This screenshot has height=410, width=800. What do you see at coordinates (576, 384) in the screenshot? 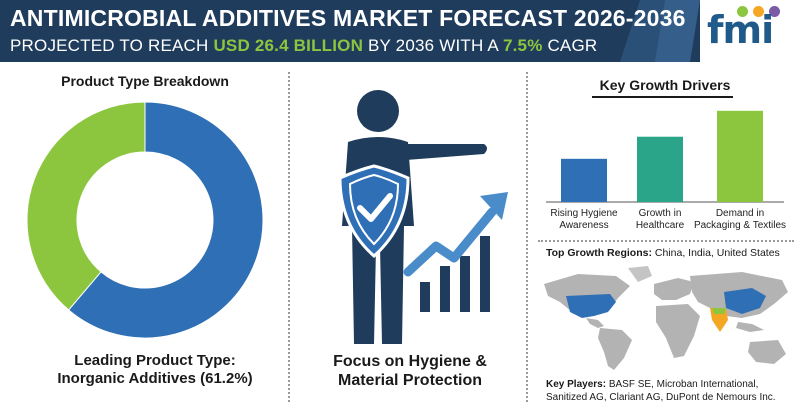
I see `key-players-label: Key Players:` at bounding box center [576, 384].